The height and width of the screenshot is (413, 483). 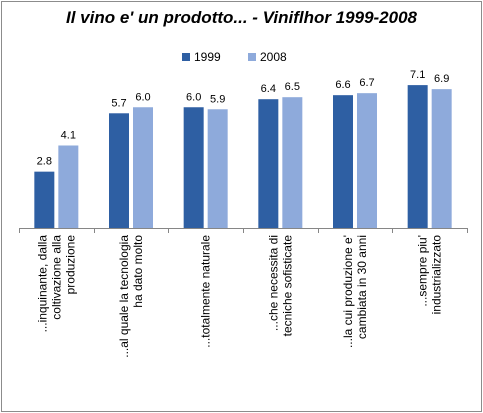 I want to click on category-label-4: ...che necessita ditecniche sofisticate, so click(x=280, y=286).